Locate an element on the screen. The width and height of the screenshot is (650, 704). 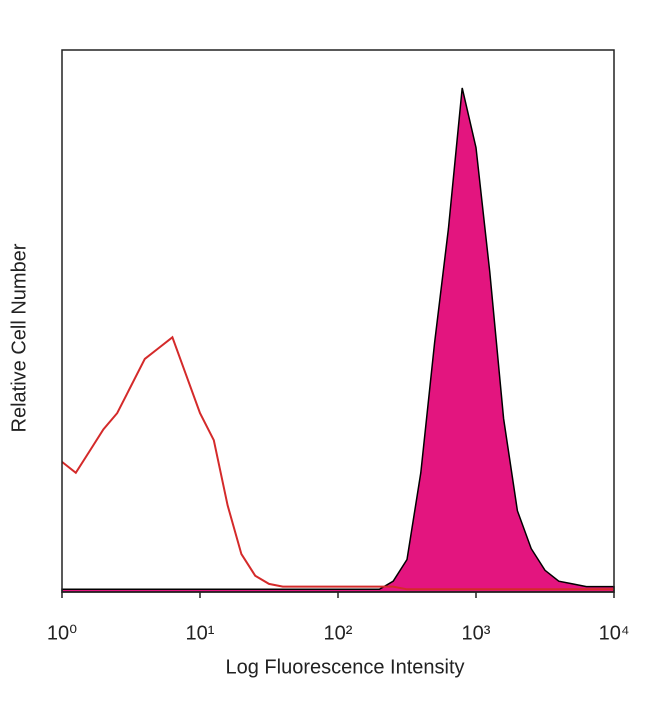
y-axis-label: Relative Cell Number is located at coordinates (19, 337).